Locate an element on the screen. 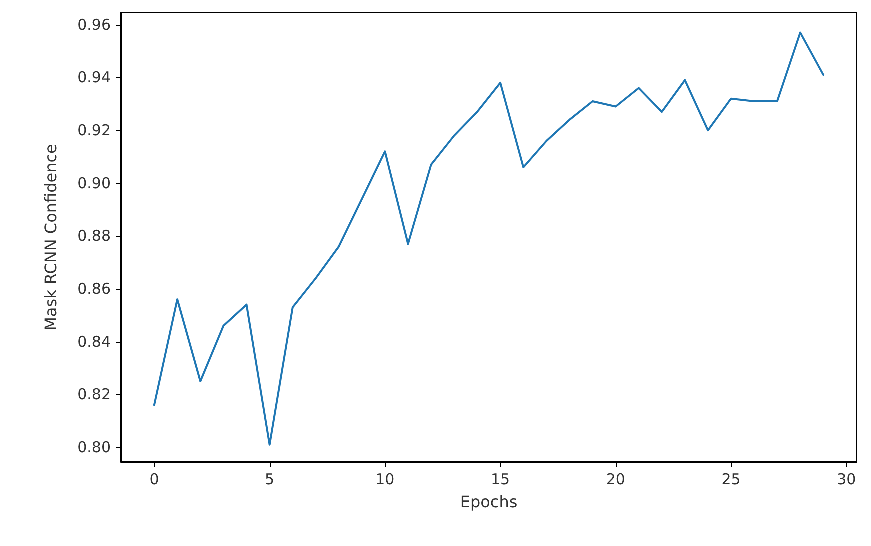 This screenshot has height=546, width=871. y-axis-title: Mask RCNN Confidence is located at coordinates (51, 237).